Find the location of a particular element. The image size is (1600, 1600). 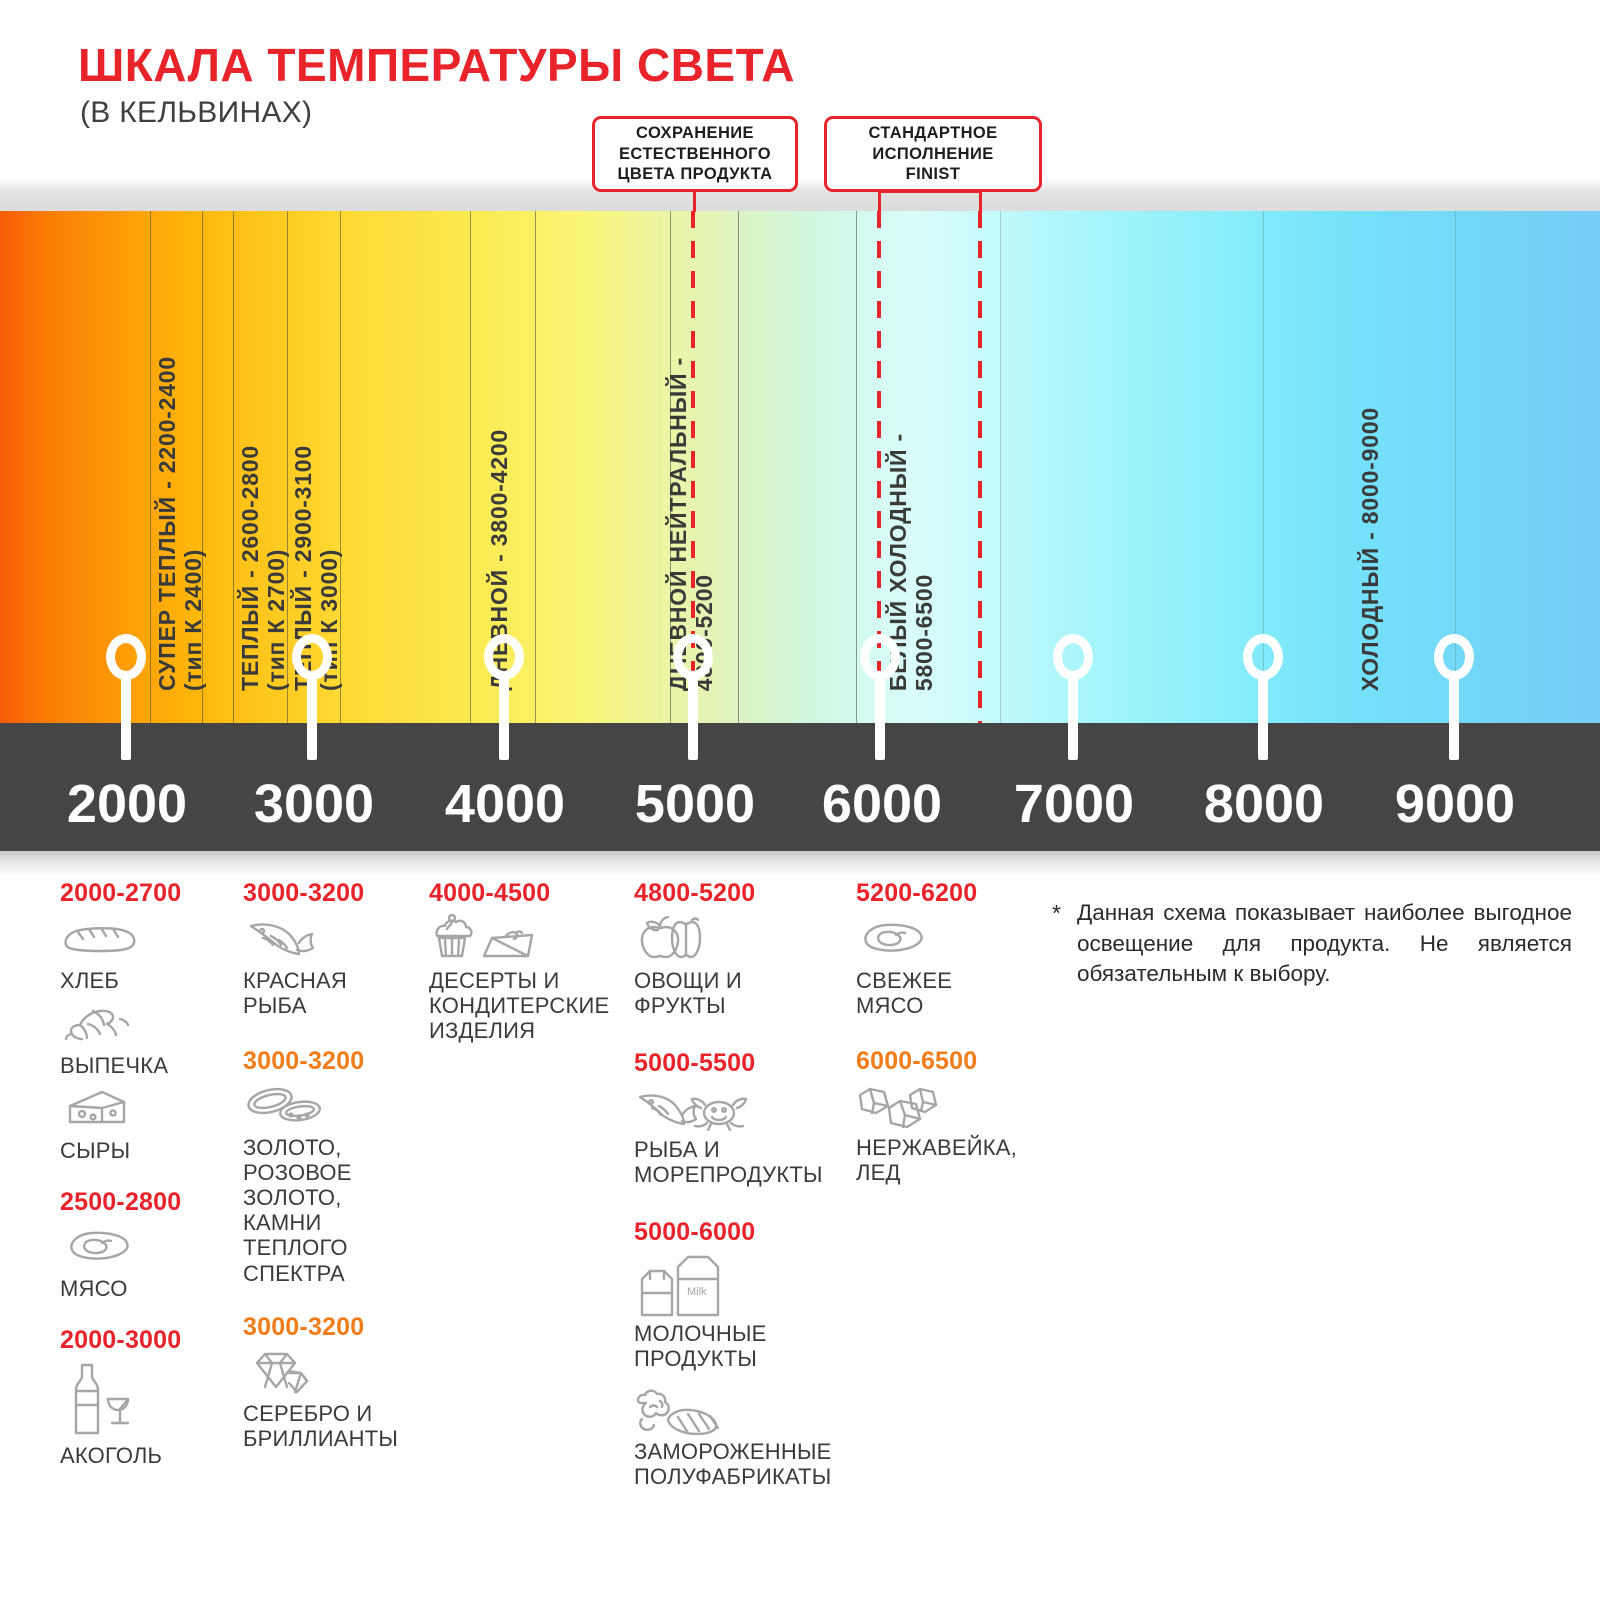

legend-item-label: ДЕСЕРТЫ И КОНДИТЕРСКИЕ ИЗДЕЛИЯ is located at coordinates (519, 1005).